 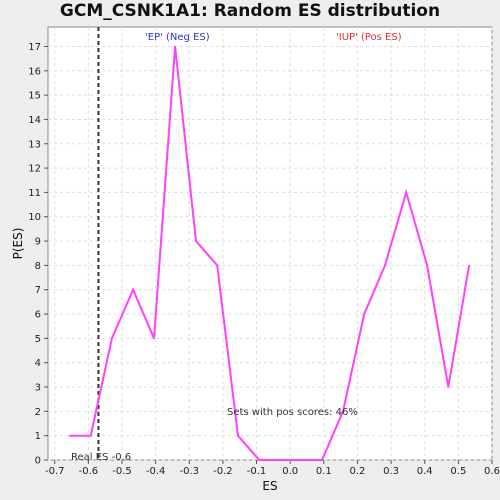 What do you see at coordinates (55, 471) in the screenshot?
I see `x-tick-label: -0.7` at bounding box center [55, 471].